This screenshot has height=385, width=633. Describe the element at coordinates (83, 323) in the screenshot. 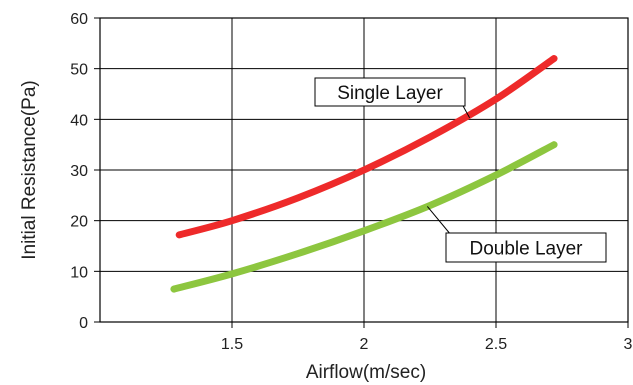

I see `y-tick-label: 0` at that location.